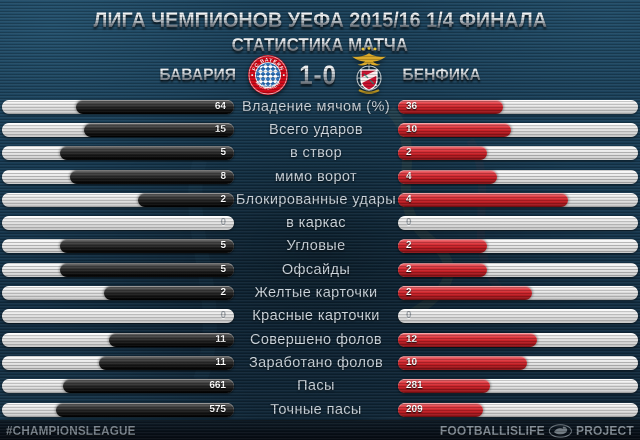 This screenshot has height=440, width=640. Describe the element at coordinates (518, 339) in the screenshot. I see `away-bar-track: 12` at that location.